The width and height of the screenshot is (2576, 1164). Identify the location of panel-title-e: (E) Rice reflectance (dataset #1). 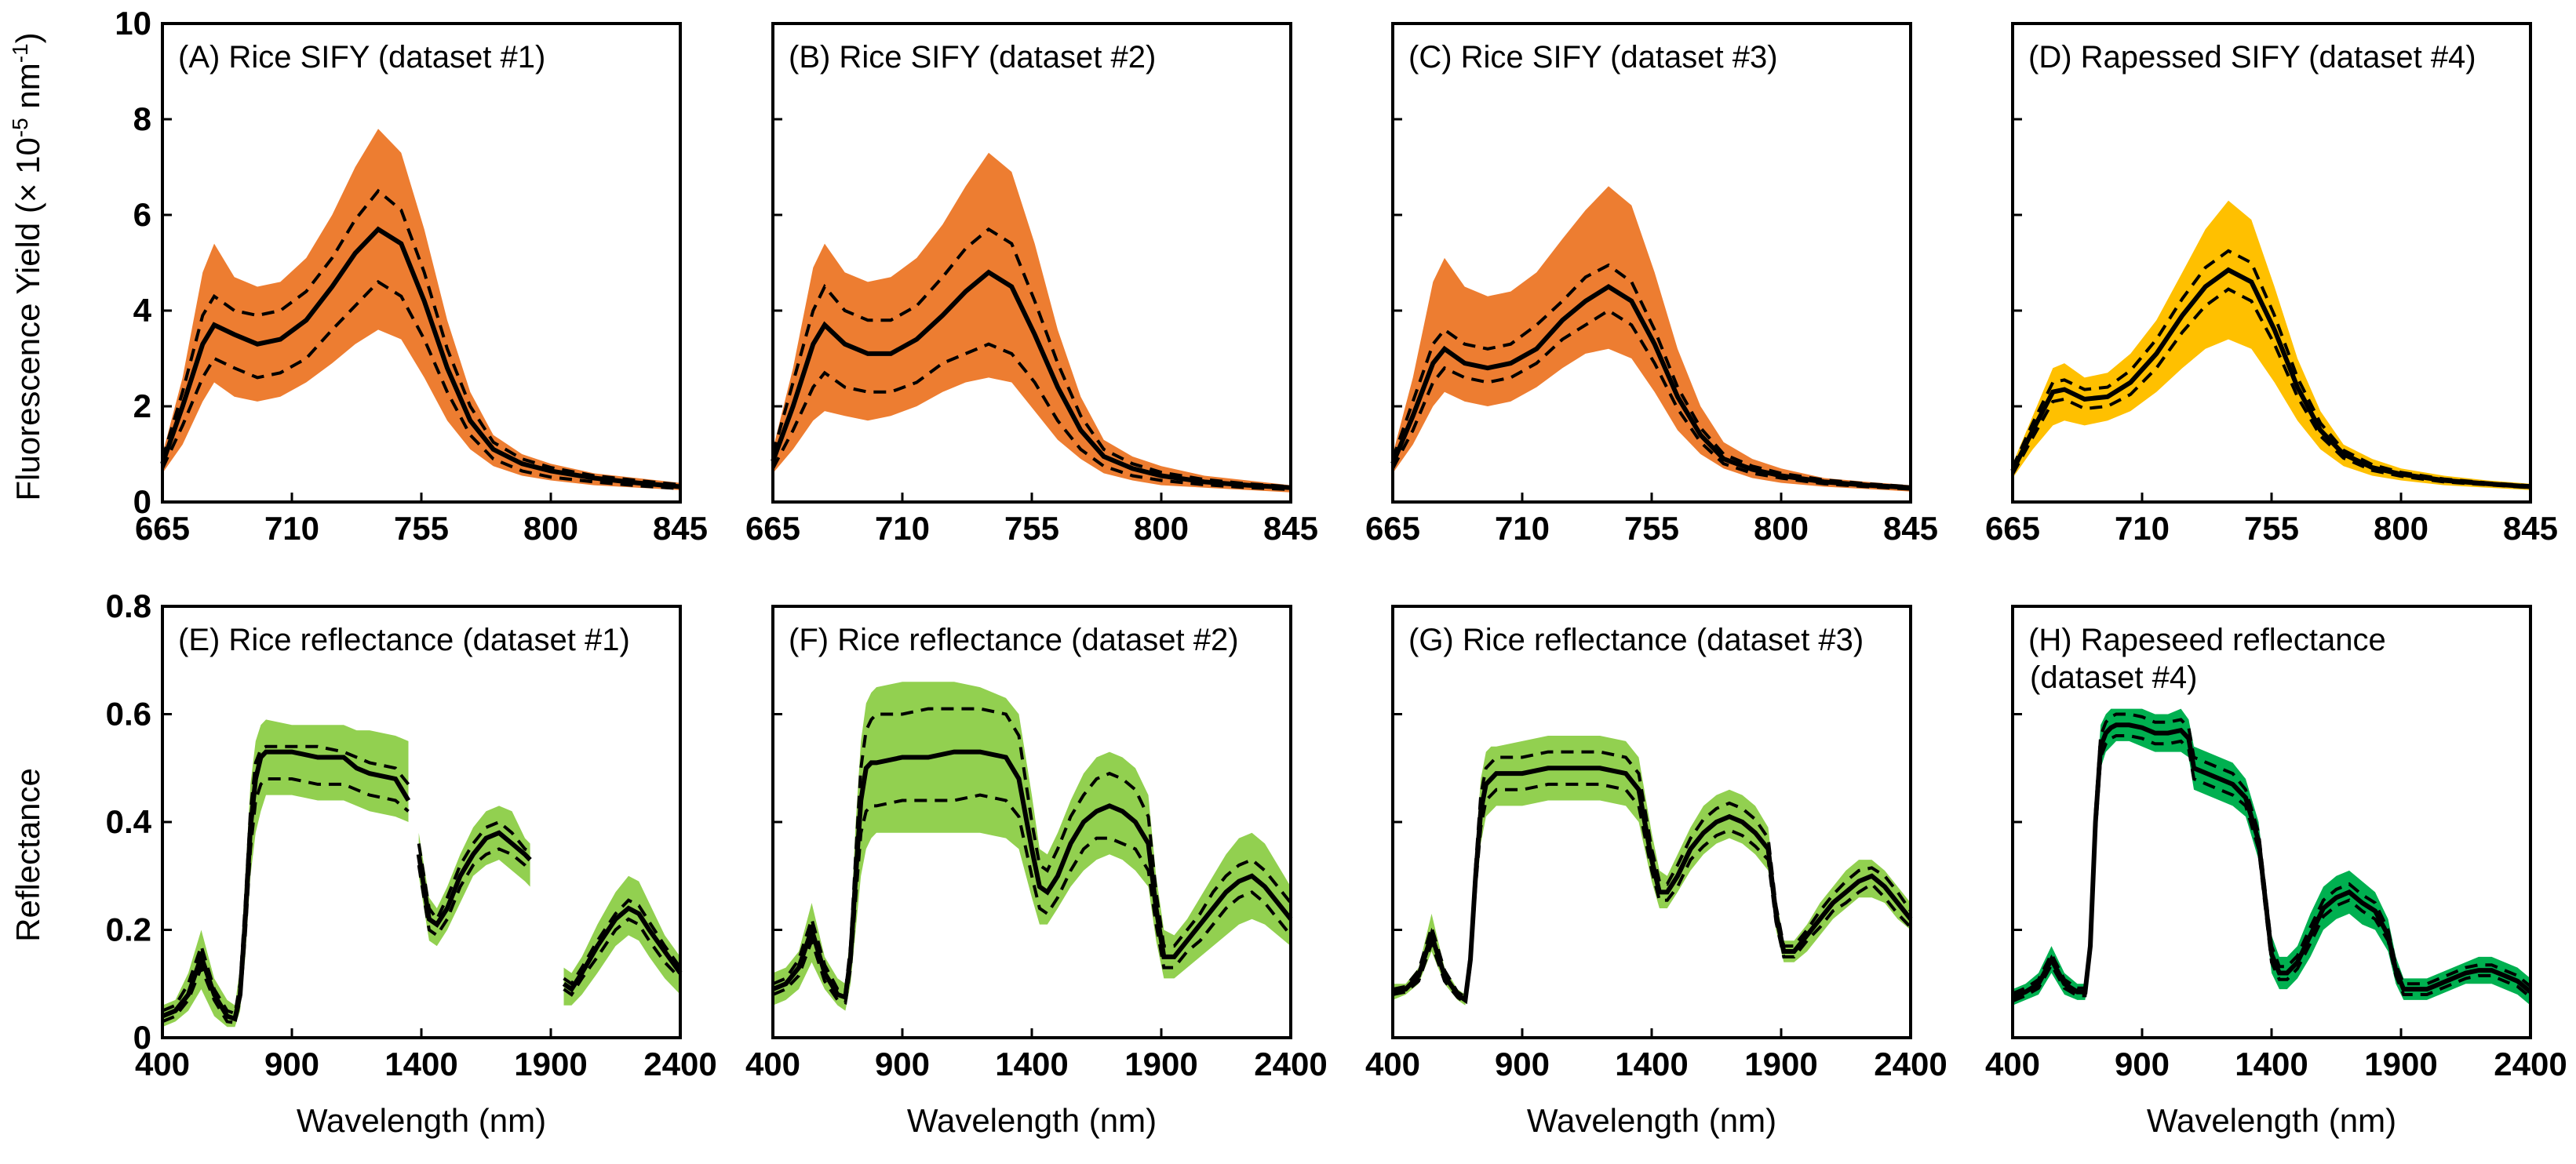
(404, 640).